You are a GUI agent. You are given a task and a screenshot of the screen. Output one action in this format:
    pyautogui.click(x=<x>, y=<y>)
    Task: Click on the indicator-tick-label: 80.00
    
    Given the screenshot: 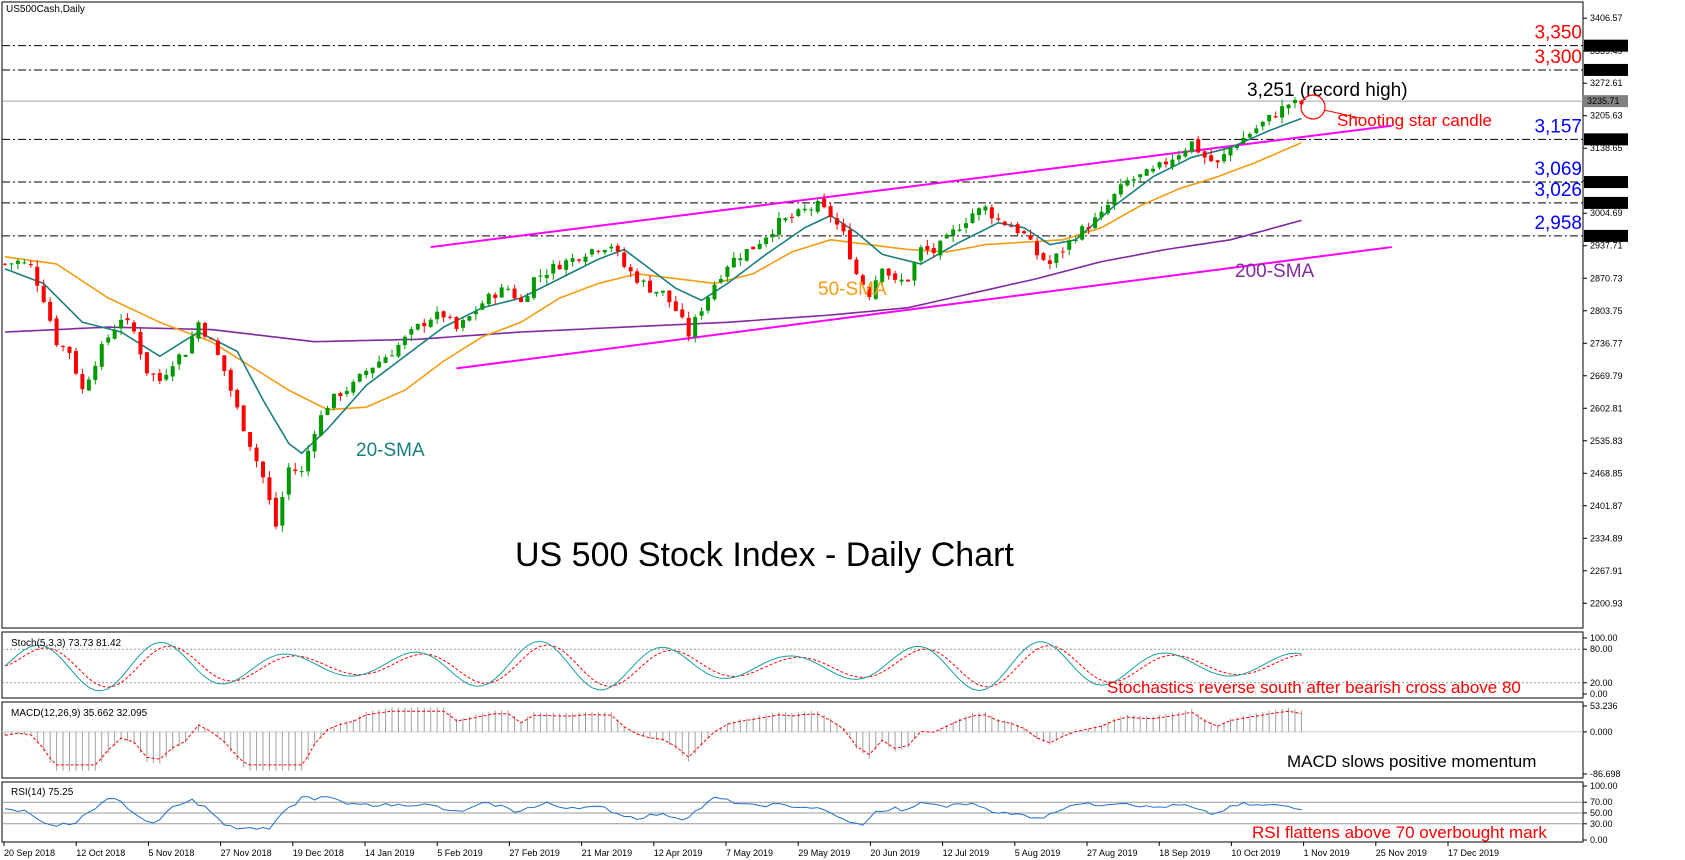 What is the action you would take?
    pyautogui.click(x=1601, y=649)
    